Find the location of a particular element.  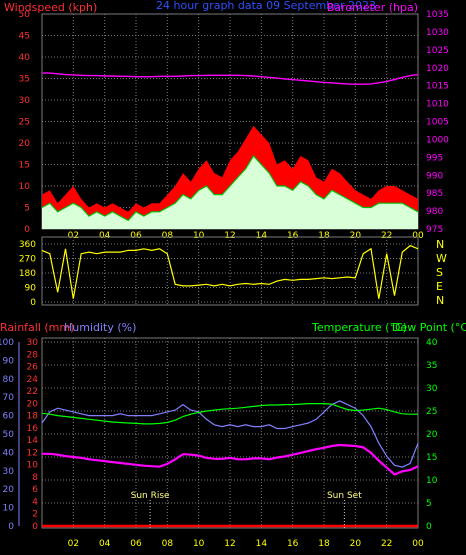

temp-x-tick: 06 is located at coordinates (136, 544).